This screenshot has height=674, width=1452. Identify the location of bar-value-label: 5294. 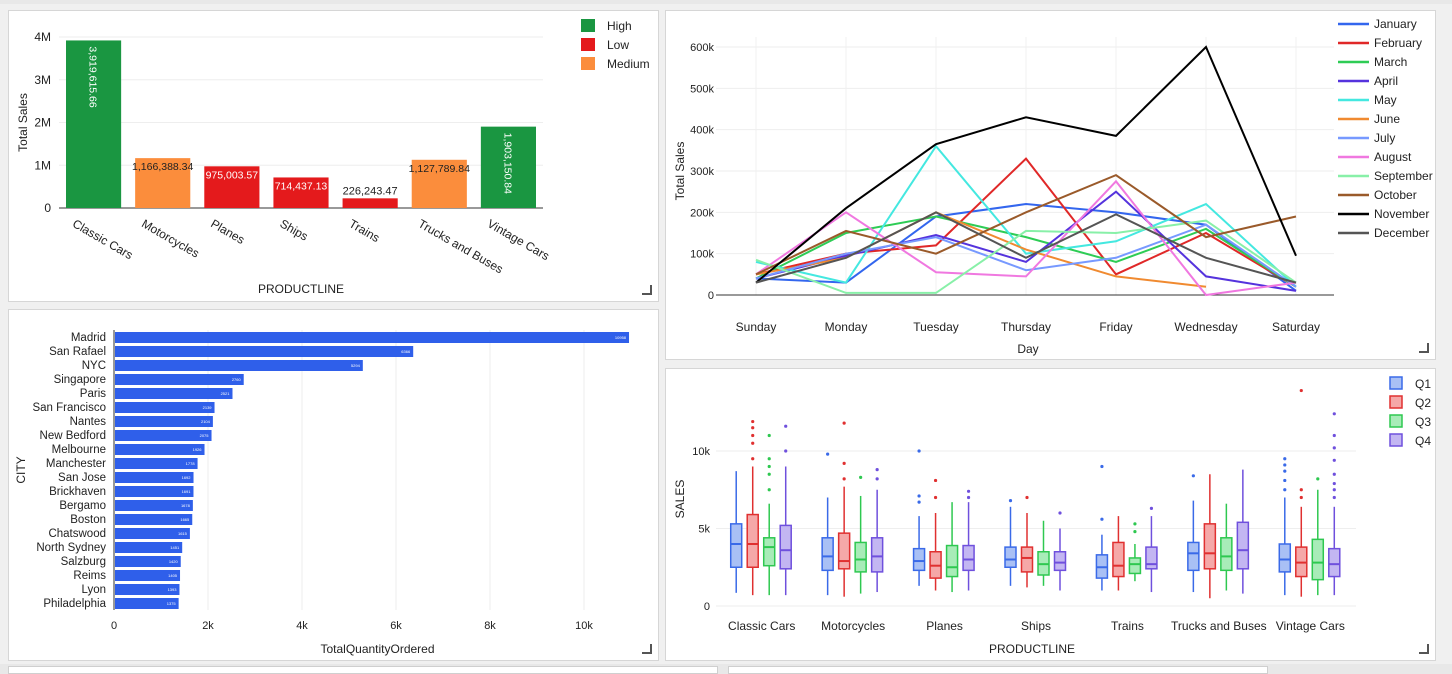
(356, 365).